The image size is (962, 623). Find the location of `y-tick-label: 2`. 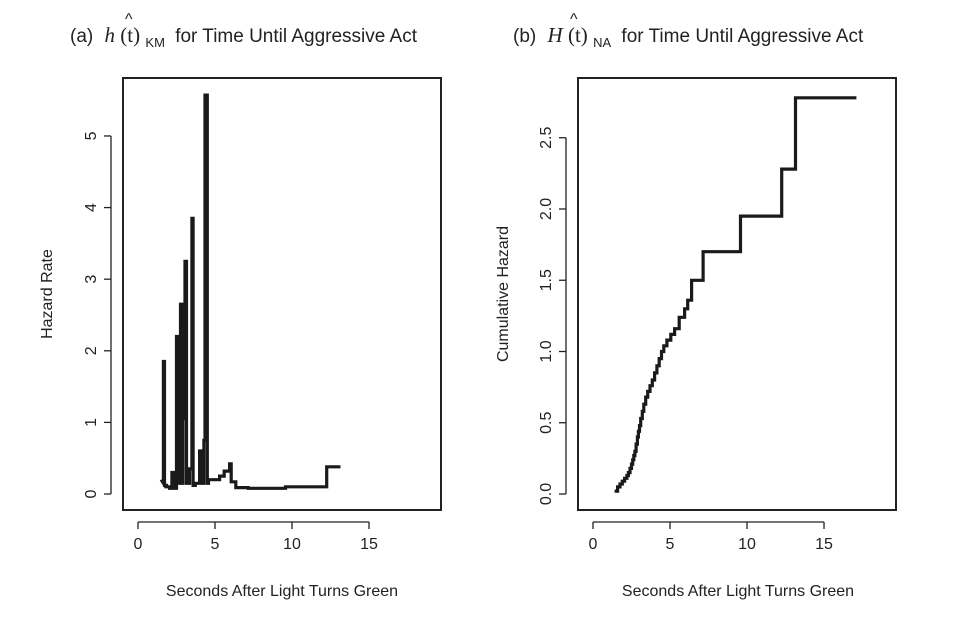

y-tick-label: 2 is located at coordinates (91, 350).